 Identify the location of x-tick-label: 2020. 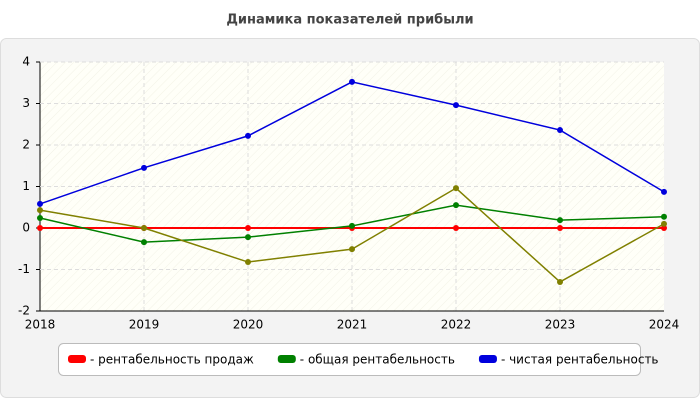
(248, 325).